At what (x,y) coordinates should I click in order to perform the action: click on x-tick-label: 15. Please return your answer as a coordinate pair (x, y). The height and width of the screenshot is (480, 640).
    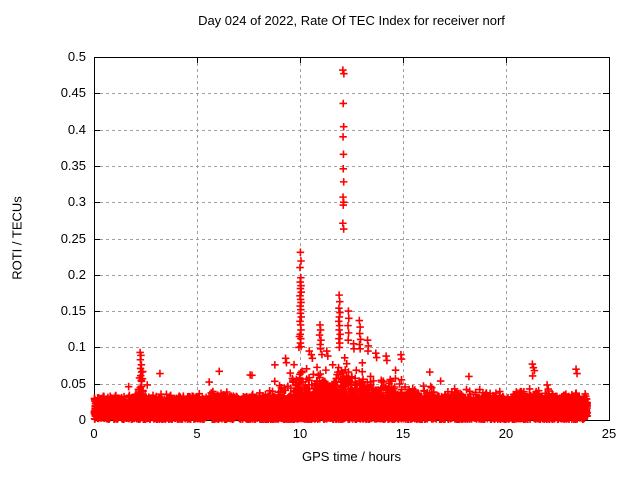
    Looking at the image, I should click on (403, 433).